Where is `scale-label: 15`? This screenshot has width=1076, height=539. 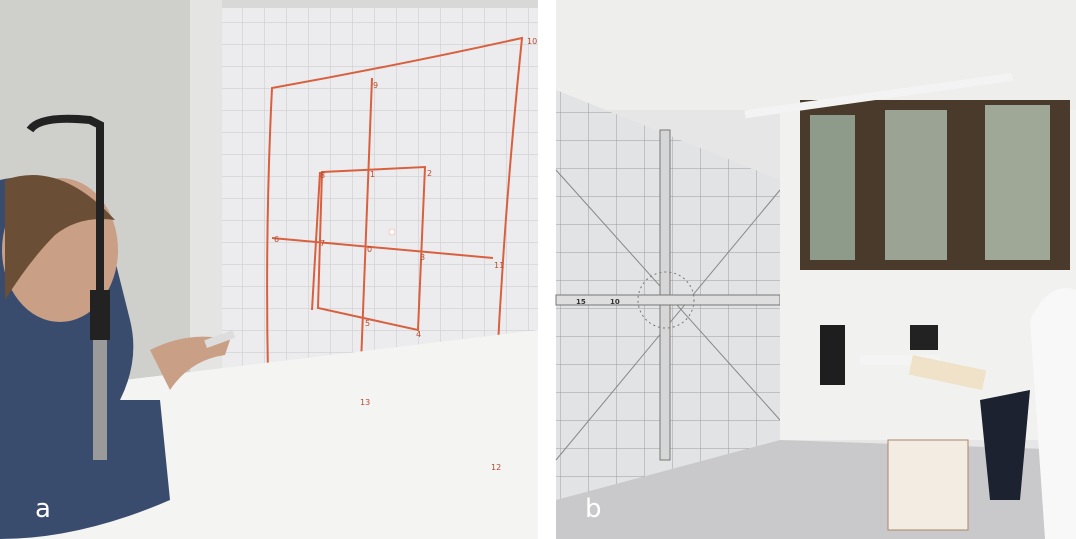 scale-label: 15 is located at coordinates (581, 302).